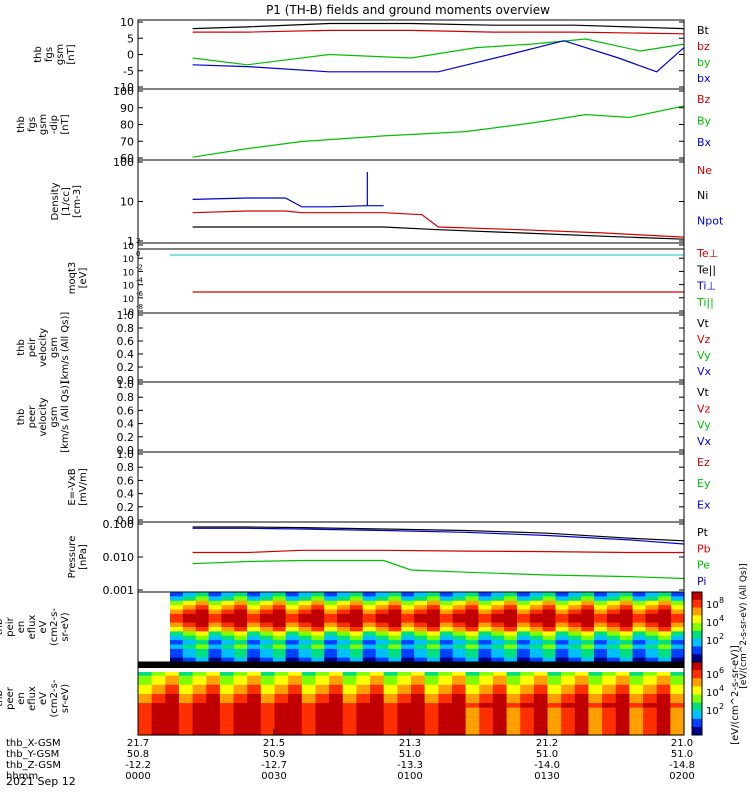 Image resolution: width=750 pixels, height=800 pixels. I want to click on y-tick-label: 100, so click(123, 91).